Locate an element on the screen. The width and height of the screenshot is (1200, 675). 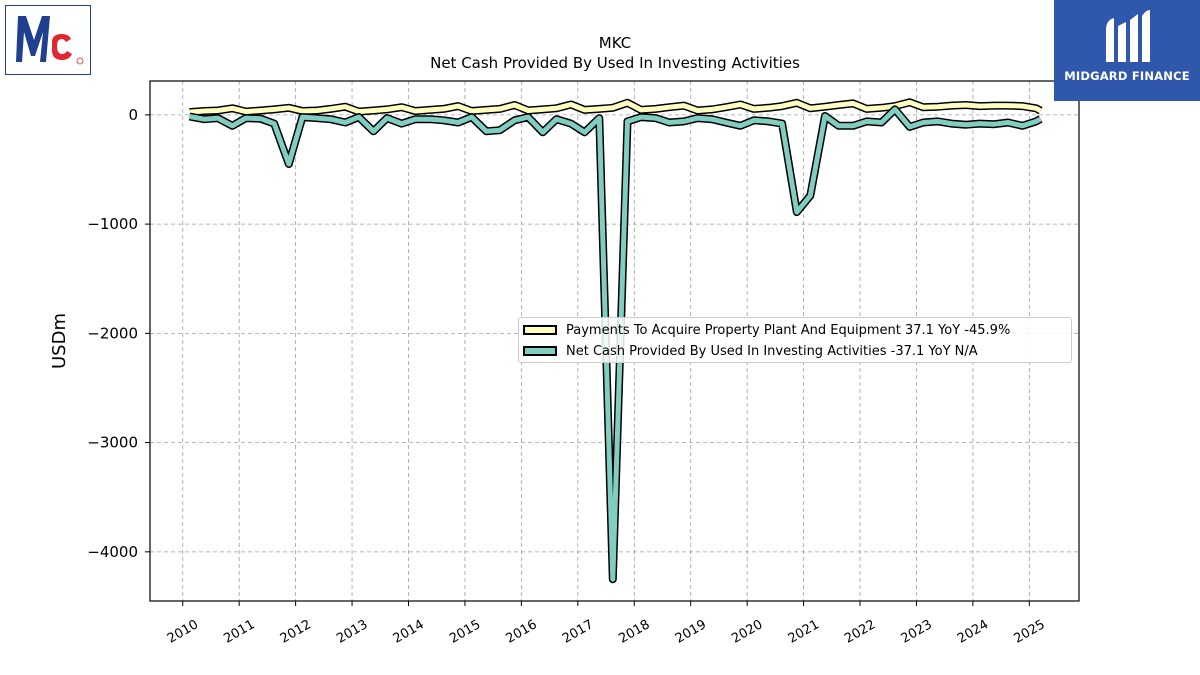
series-line-capex is located at coordinates (615, 107).